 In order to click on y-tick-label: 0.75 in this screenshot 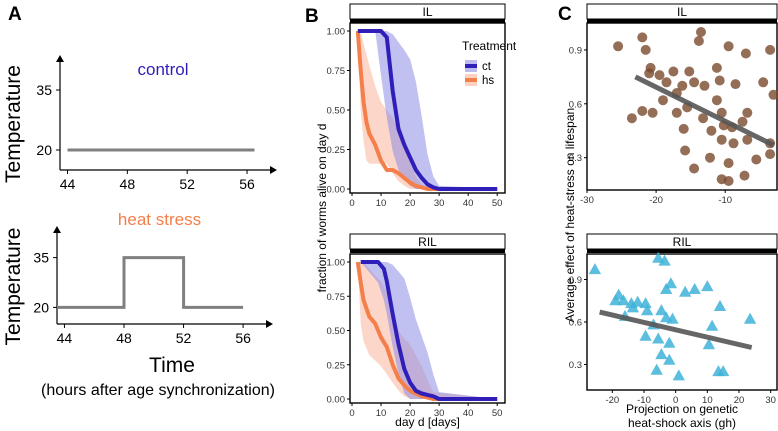, I will do `click(336, 297)`.